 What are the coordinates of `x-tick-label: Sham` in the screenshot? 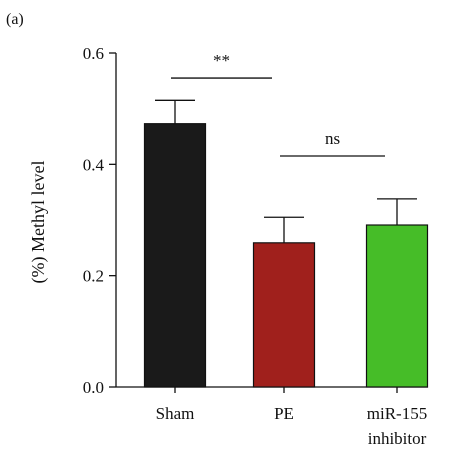 It's located at (175, 413).